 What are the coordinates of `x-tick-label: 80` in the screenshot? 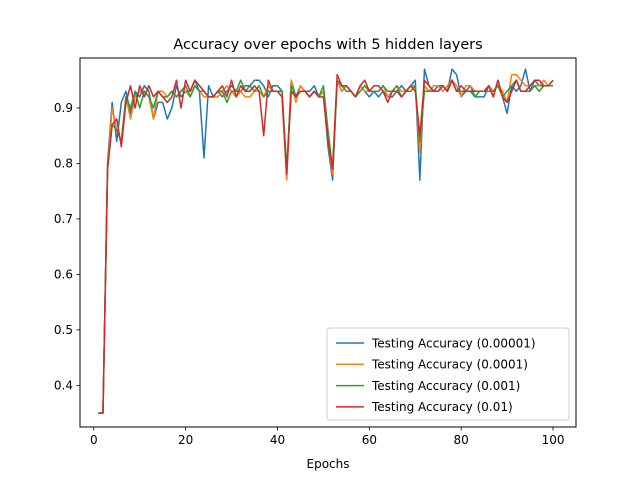 It's located at (461, 440).